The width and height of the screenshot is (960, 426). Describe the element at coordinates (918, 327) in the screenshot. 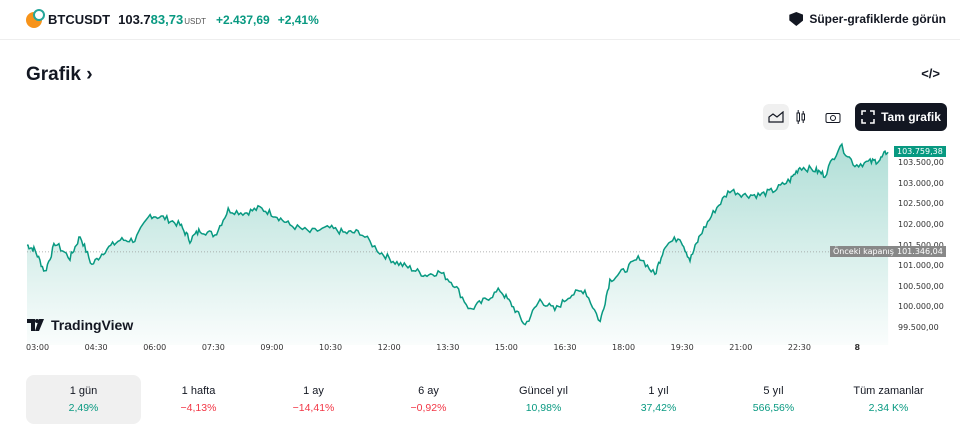

I see `y-tick-label: 99.500,00` at that location.